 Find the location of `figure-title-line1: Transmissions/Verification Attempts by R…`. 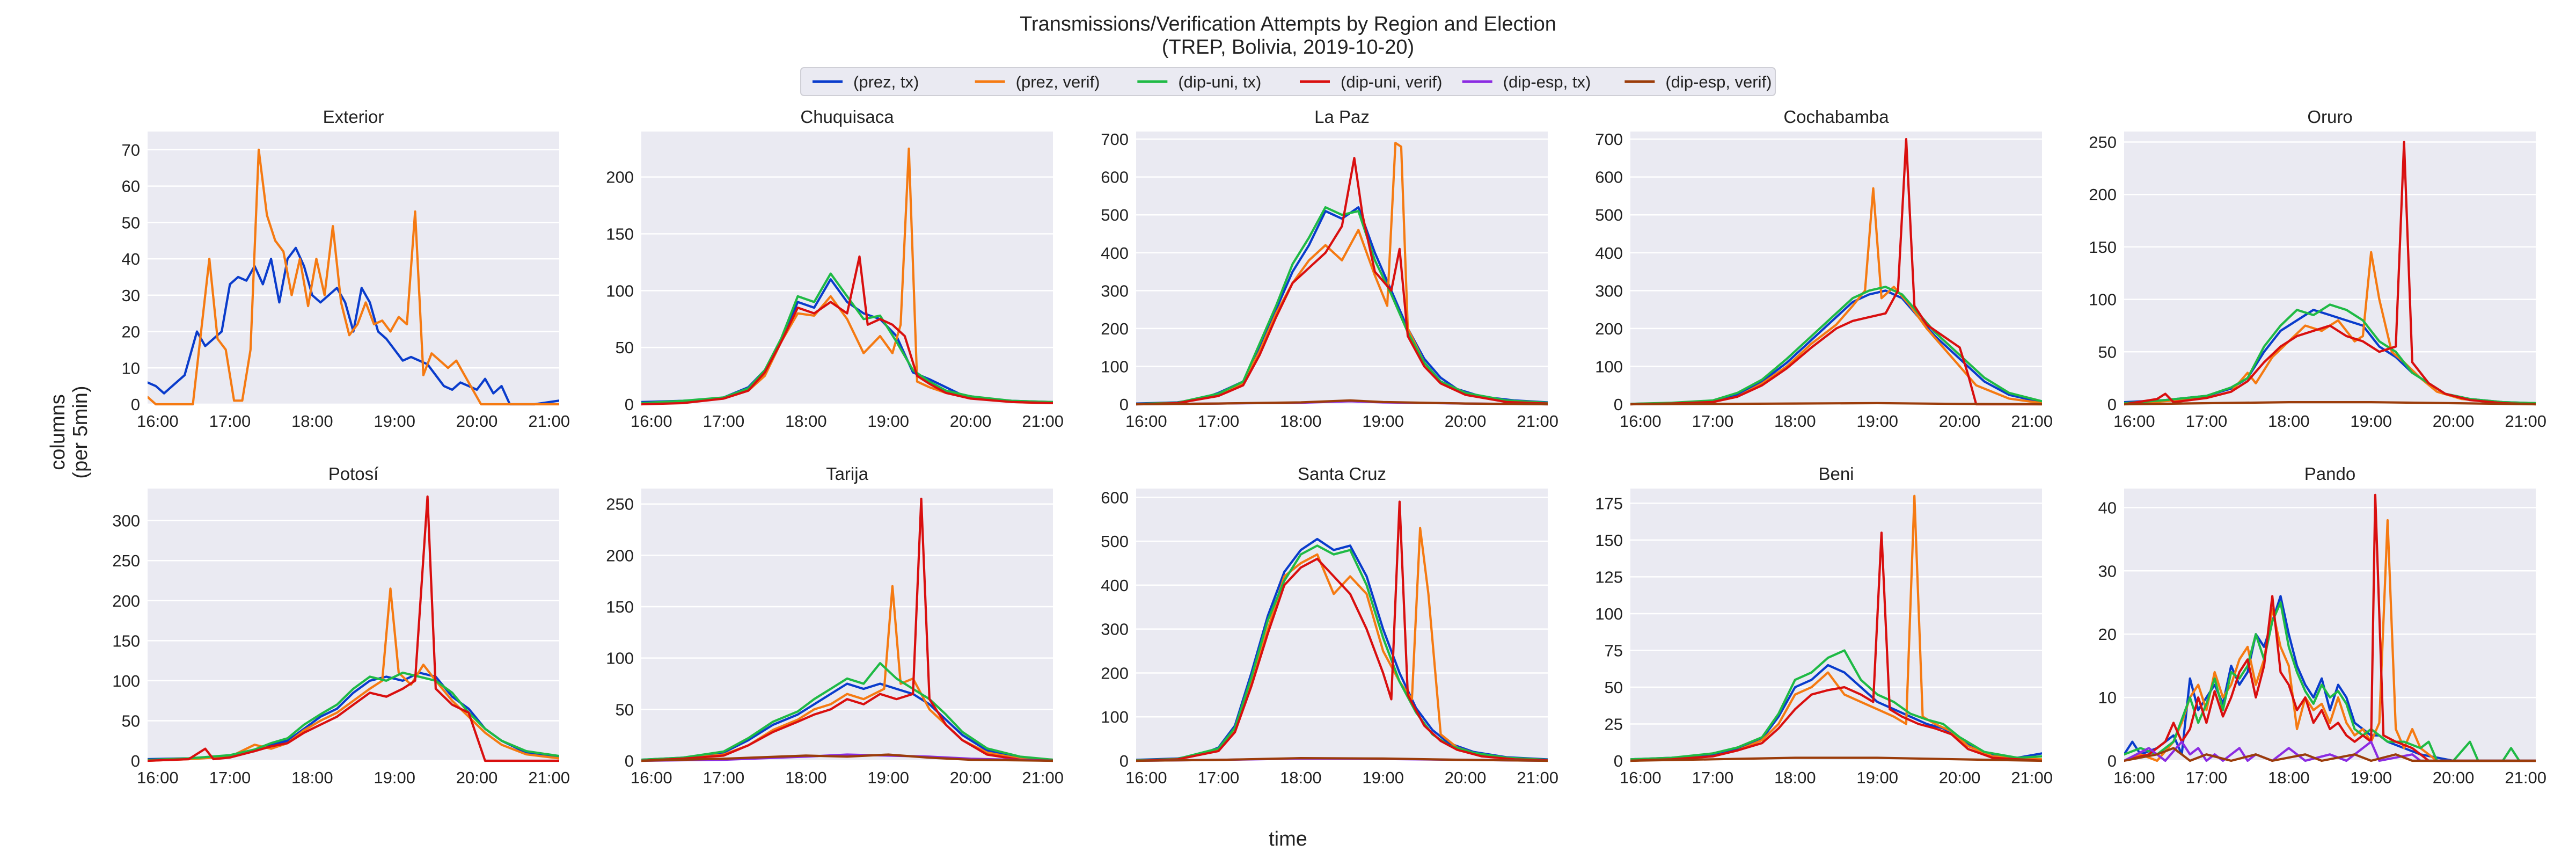

figure-title-line1: Transmissions/Verification Attempts by R… is located at coordinates (1288, 24).